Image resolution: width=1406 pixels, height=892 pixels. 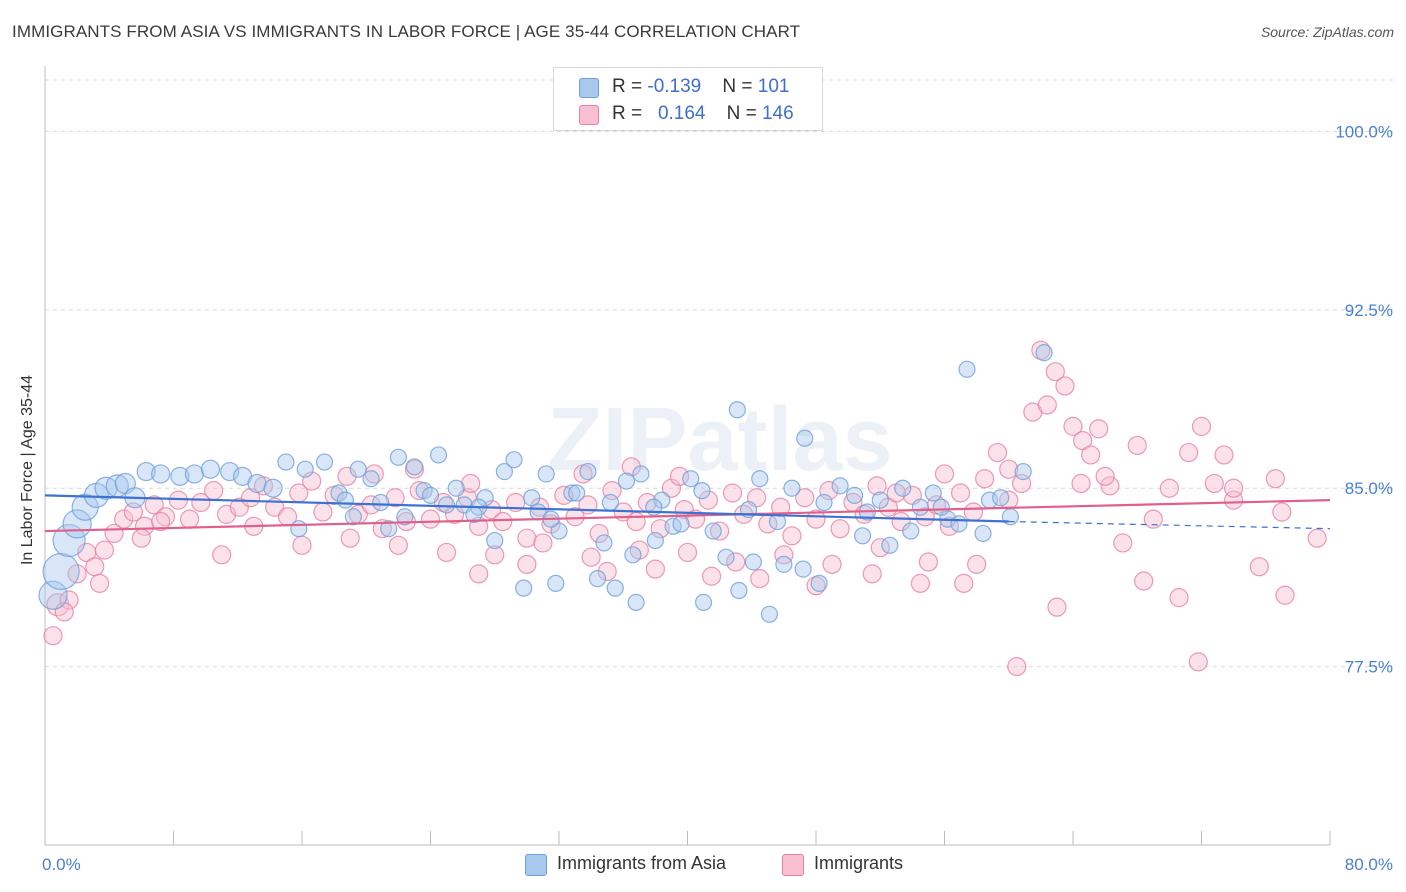 I want to click on source-label: Source: ZipAtlas.com, so click(x=1327, y=32).